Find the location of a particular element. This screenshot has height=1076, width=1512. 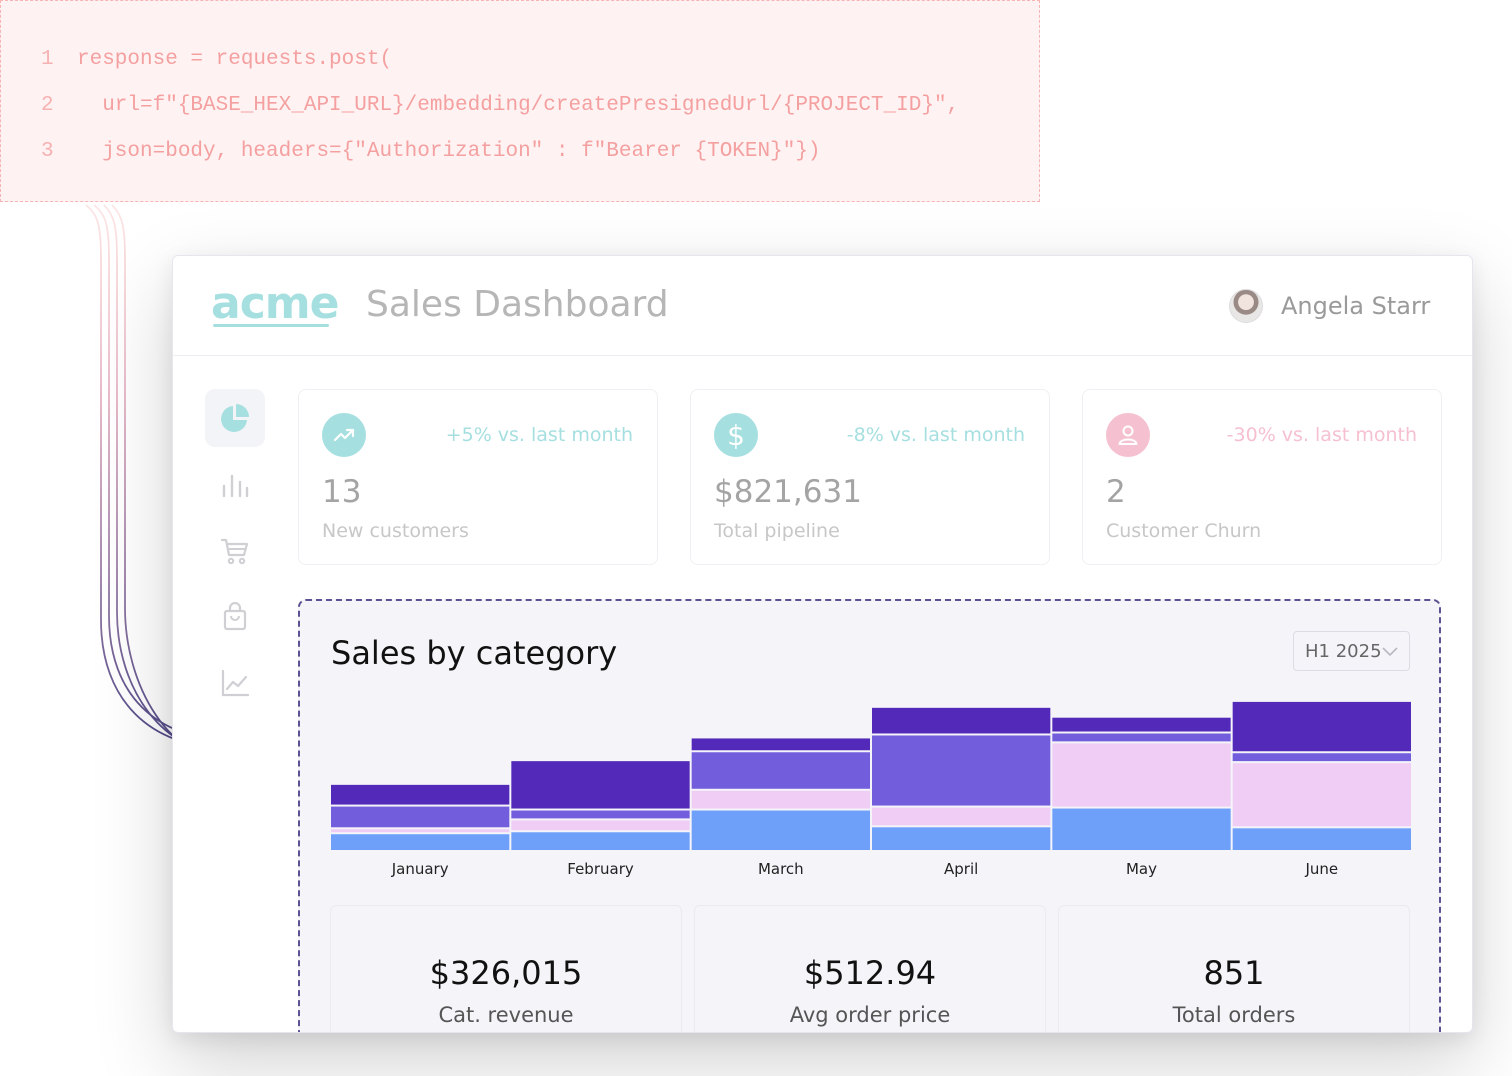

sidebar-item-products is located at coordinates (235, 617).